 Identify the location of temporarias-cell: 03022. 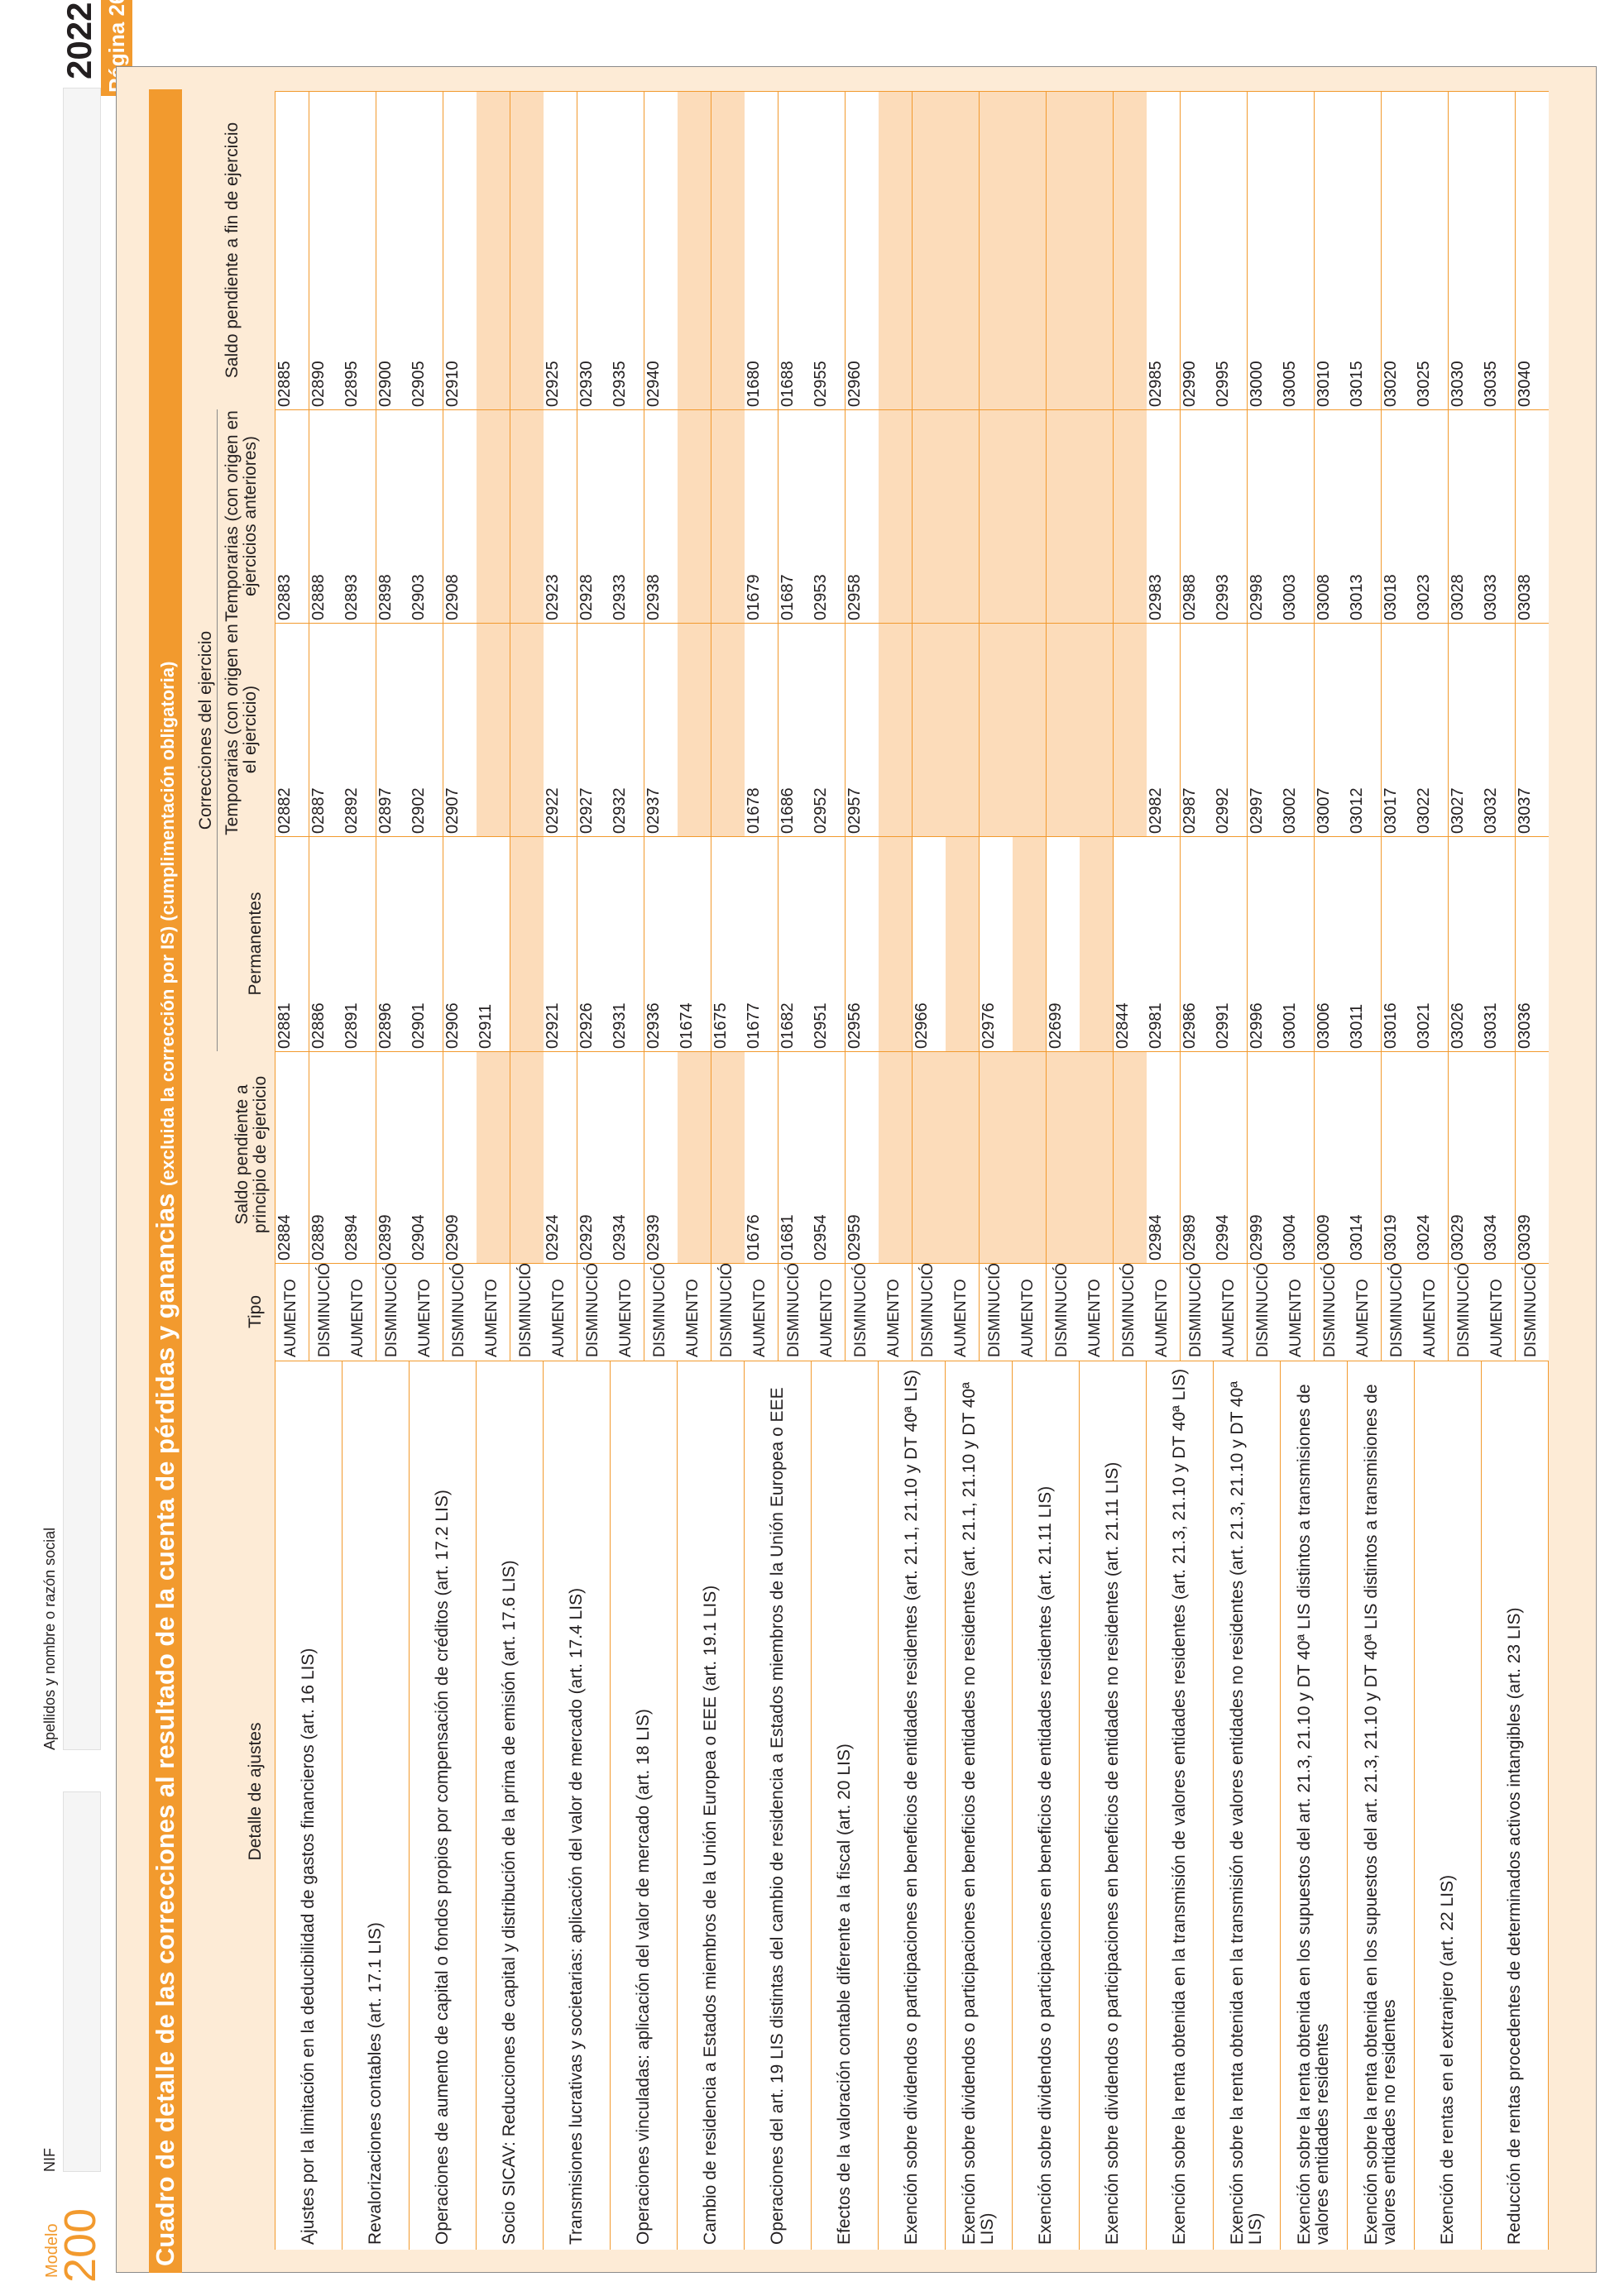
(1431, 729).